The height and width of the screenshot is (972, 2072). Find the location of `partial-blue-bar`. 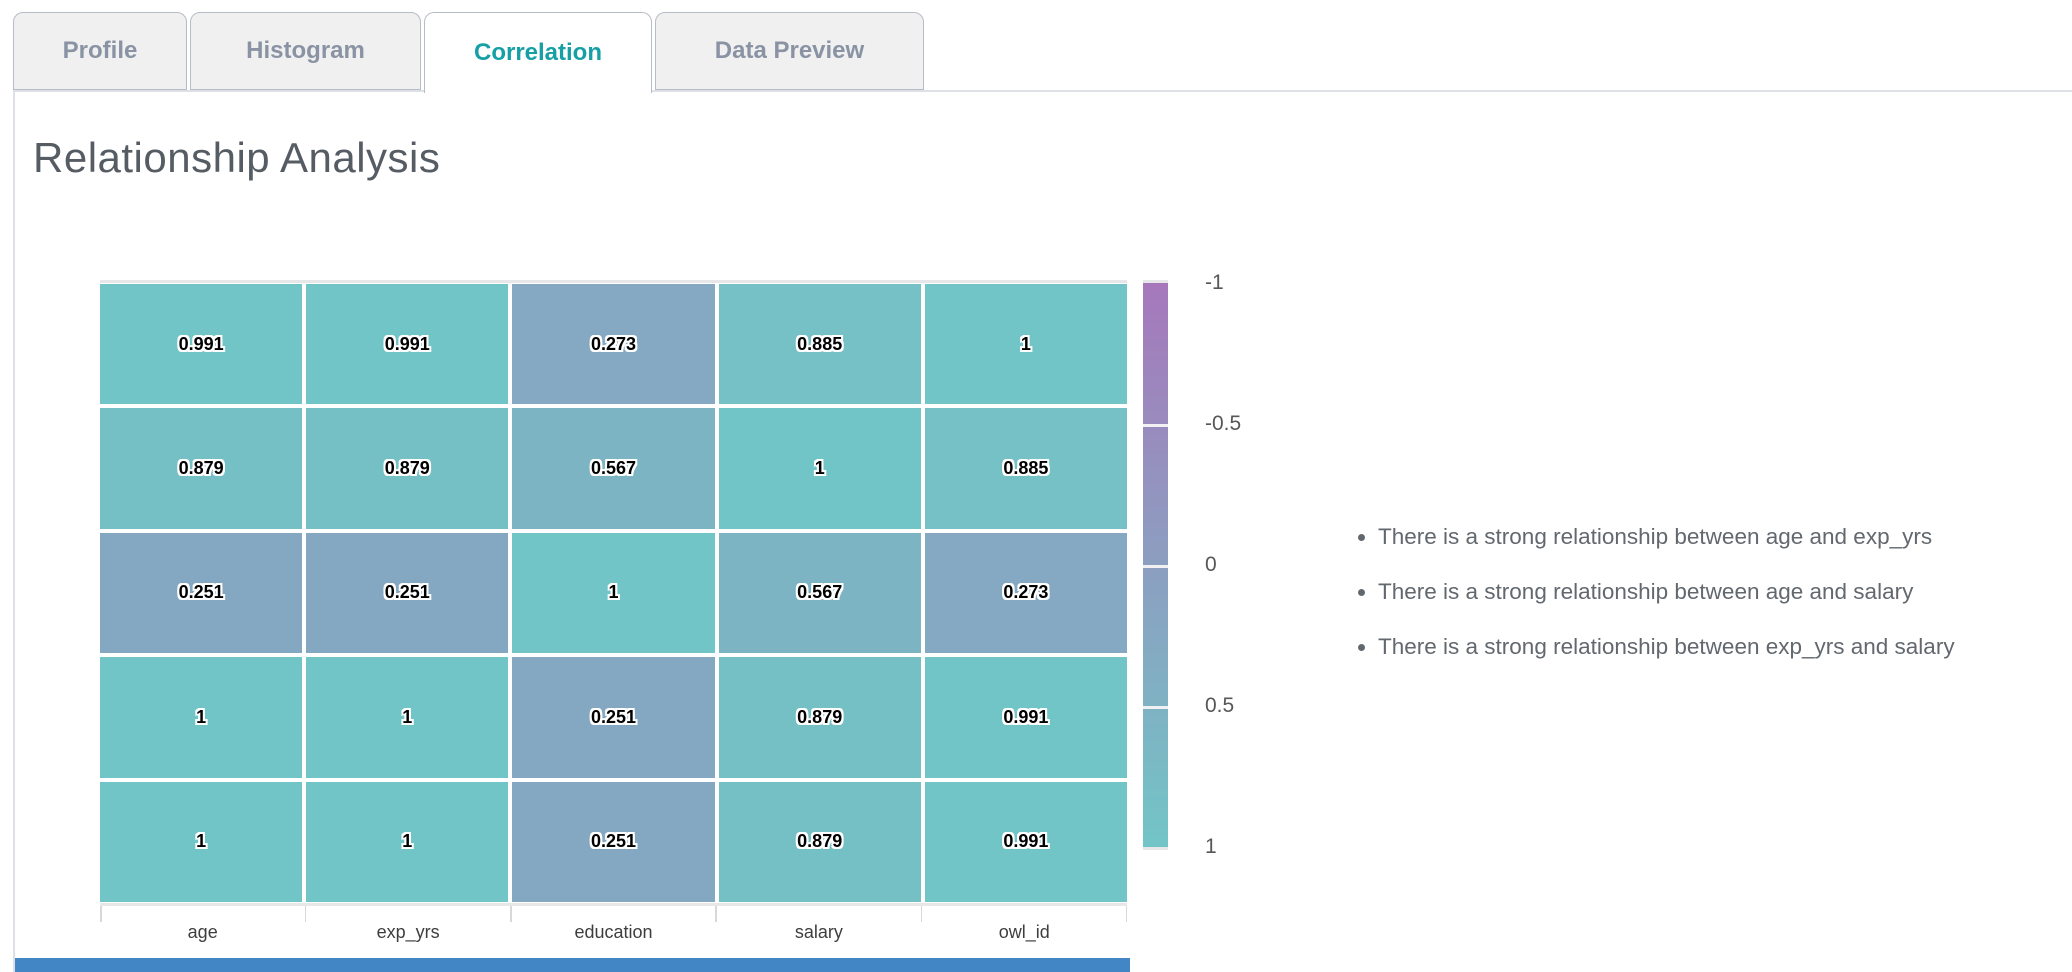

partial-blue-bar is located at coordinates (572, 965).